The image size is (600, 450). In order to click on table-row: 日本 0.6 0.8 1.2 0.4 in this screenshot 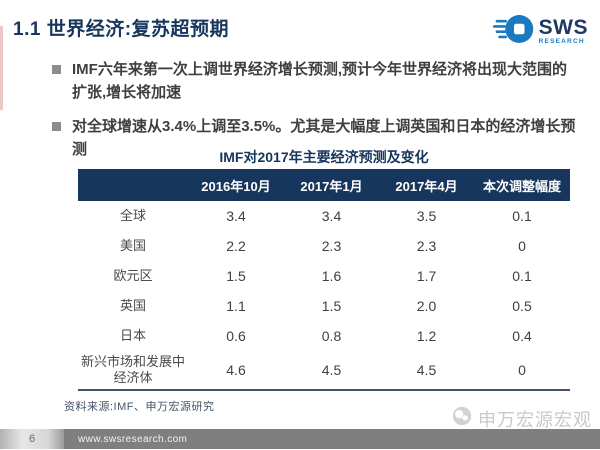, I will do `click(324, 336)`.